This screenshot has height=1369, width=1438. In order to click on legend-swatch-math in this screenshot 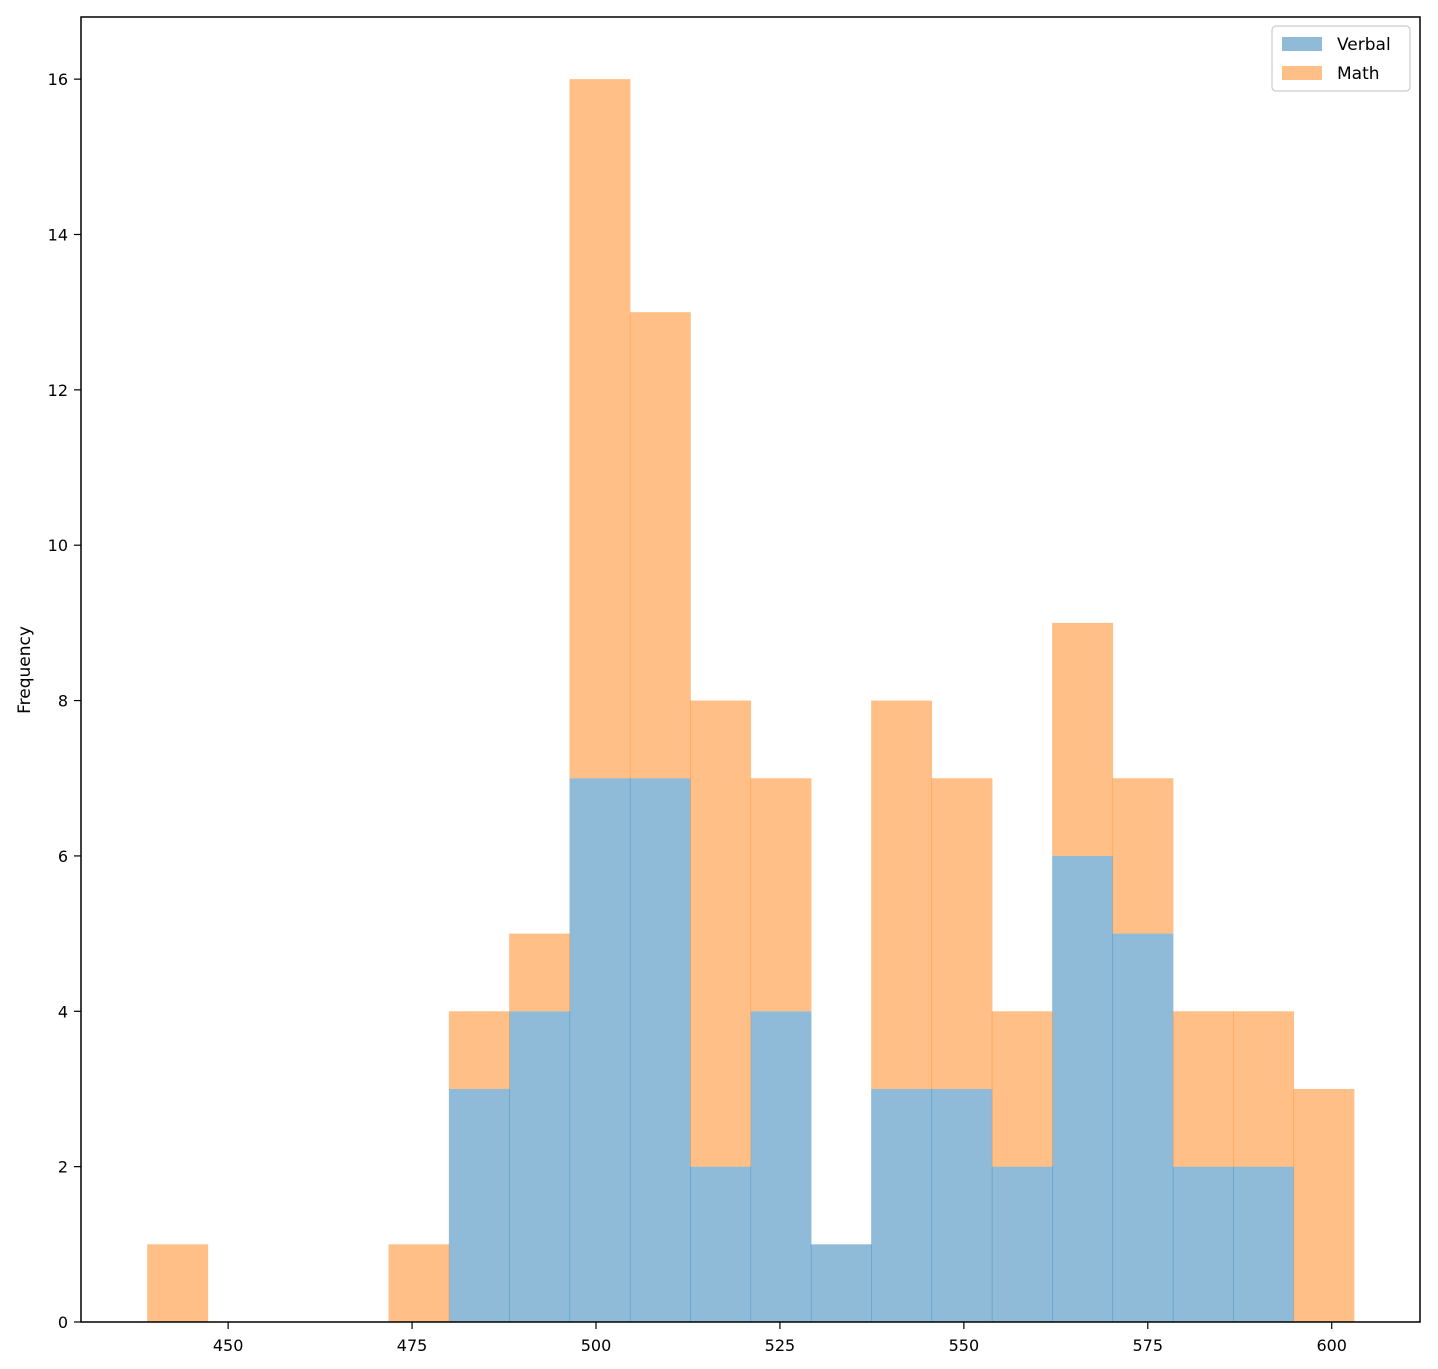, I will do `click(1302, 73)`.